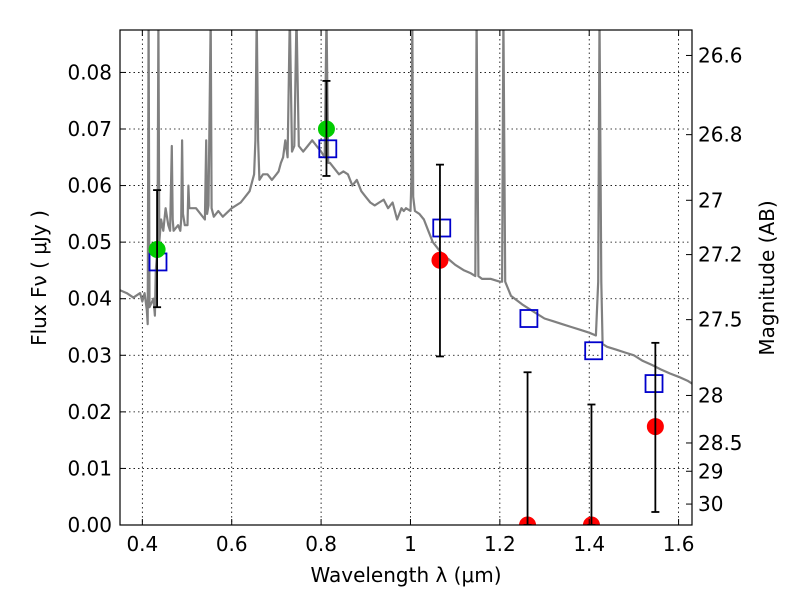  Describe the element at coordinates (89, 186) in the screenshot. I see `y-tick-label: 0.06` at that location.